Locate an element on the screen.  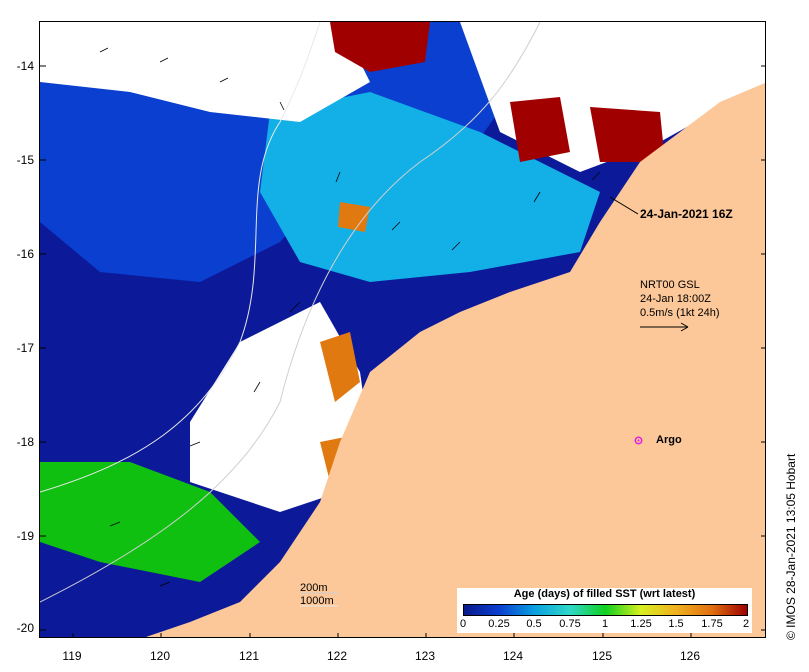
colorbar-tick: 1 is located at coordinates (605, 624).